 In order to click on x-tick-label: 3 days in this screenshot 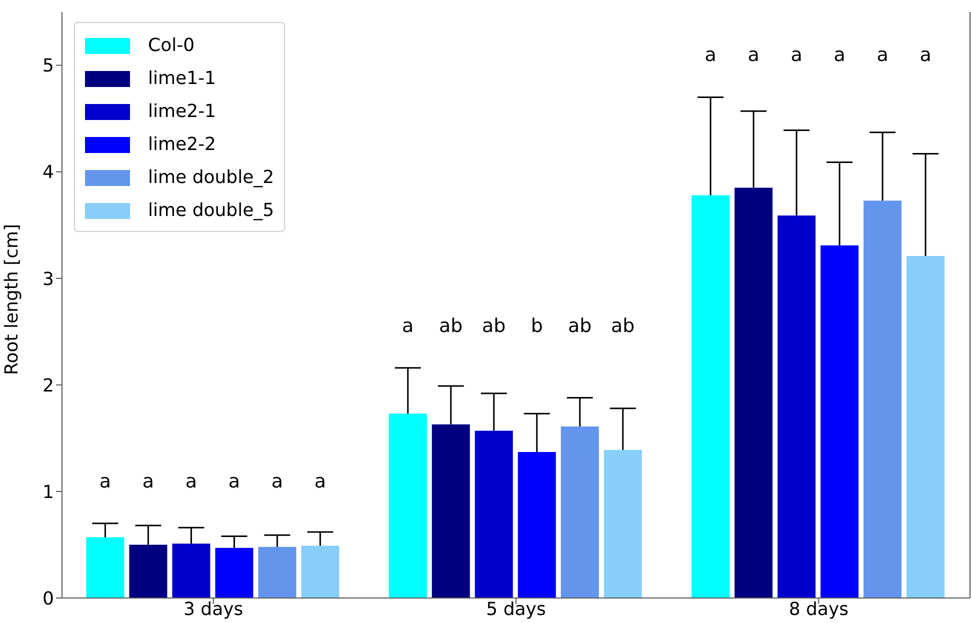, I will do `click(213, 609)`.